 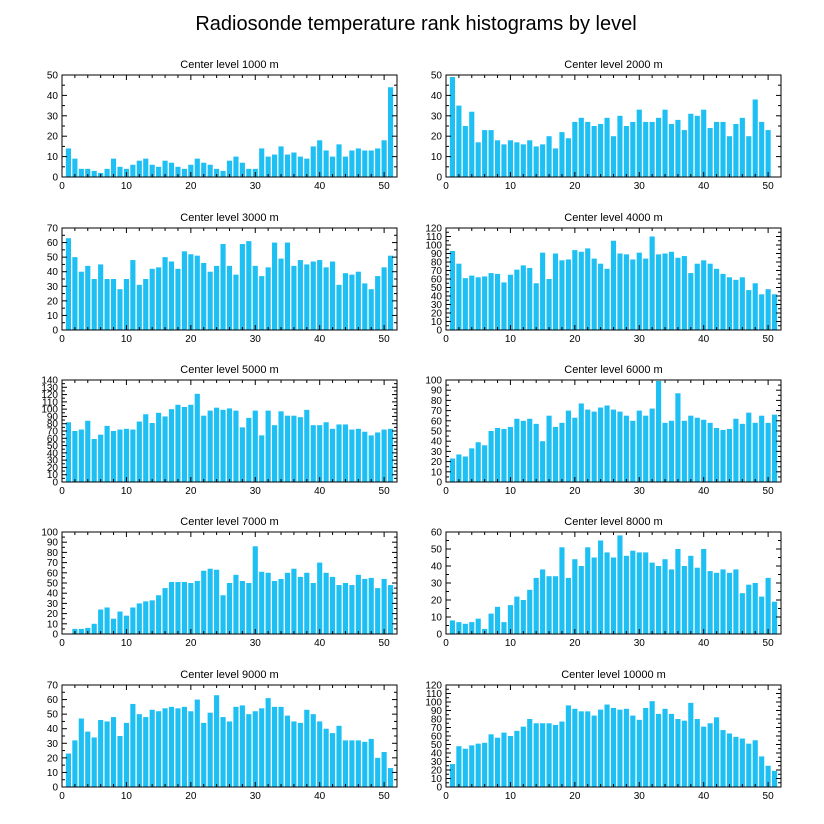 I want to click on x-tick-label: 50, so click(x=385, y=796).